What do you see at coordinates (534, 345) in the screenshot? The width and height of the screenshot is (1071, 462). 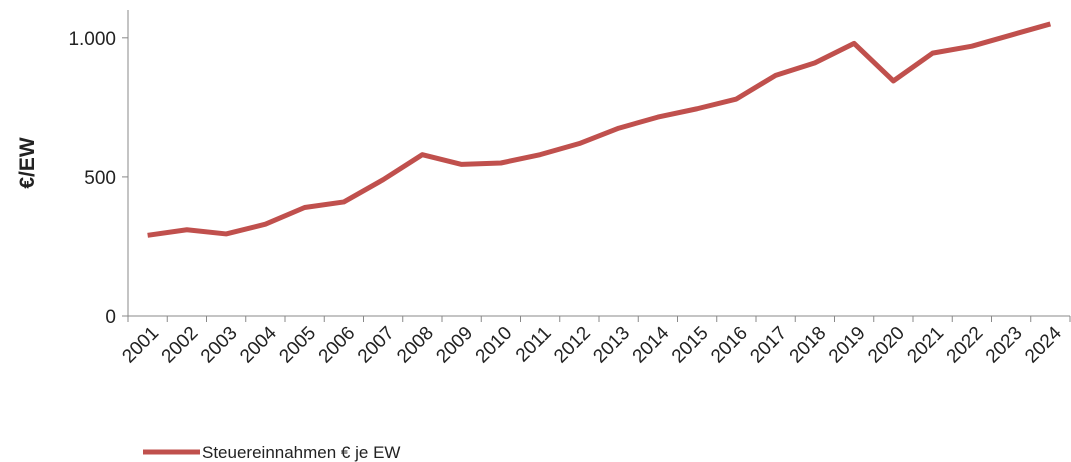 I see `x-tick-label: 2011` at bounding box center [534, 345].